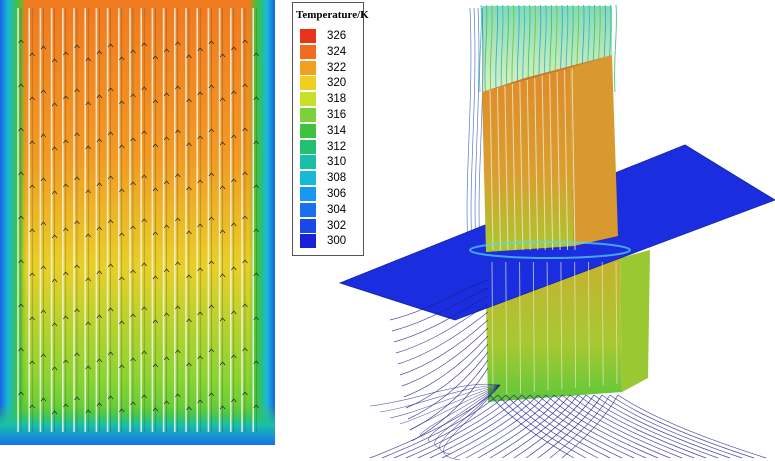  I want to click on module-plate-lines, so click(550, 232).